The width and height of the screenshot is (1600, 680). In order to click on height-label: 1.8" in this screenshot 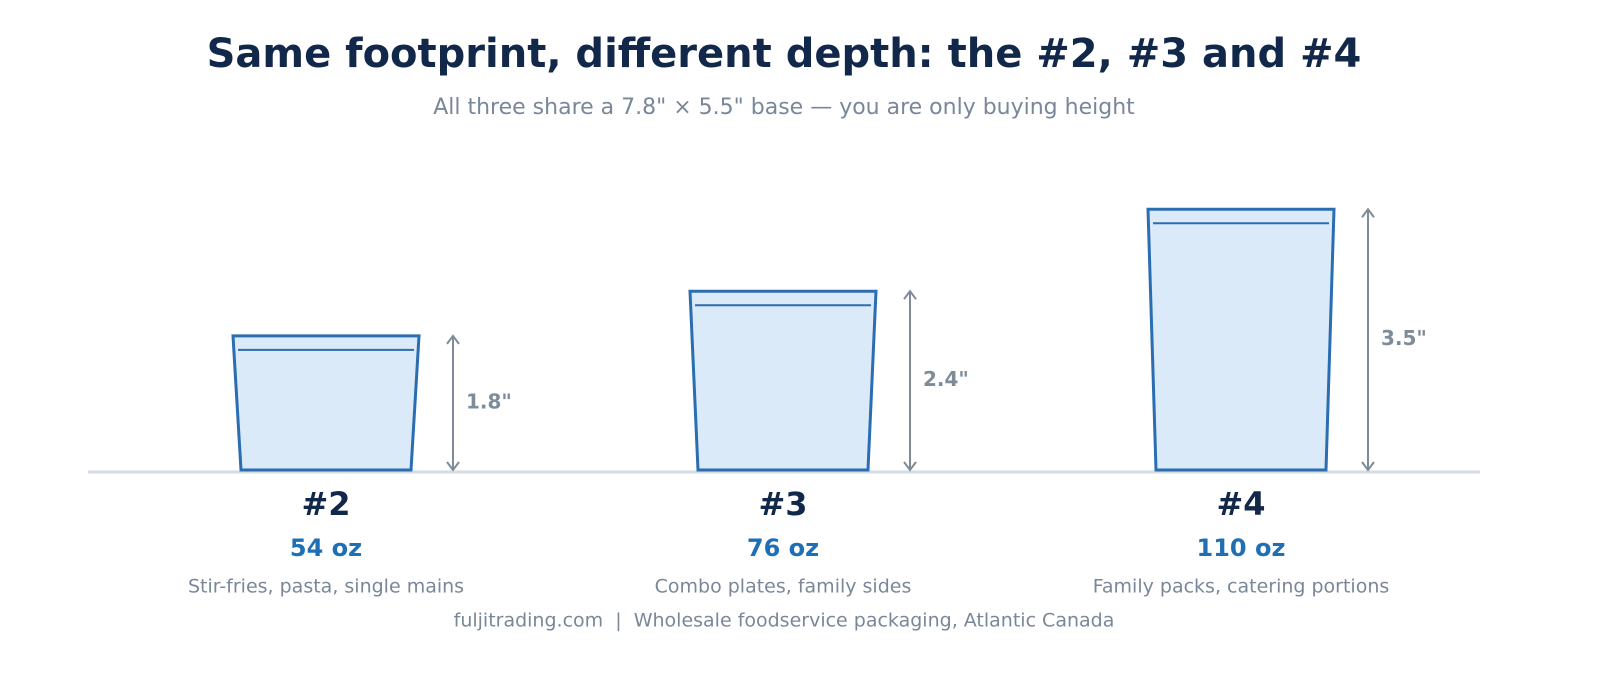, I will do `click(489, 401)`.